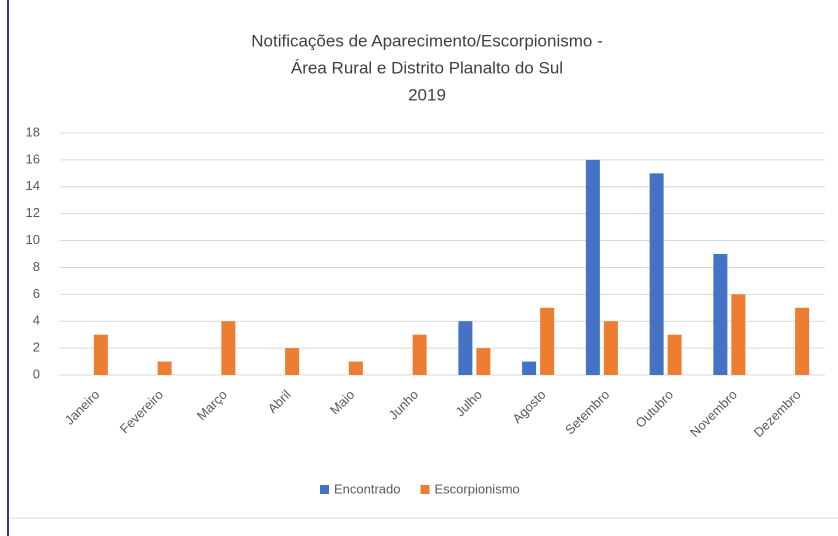 The height and width of the screenshot is (536, 838). Describe the element at coordinates (427, 67) in the screenshot. I see `chart-title: Área Rural e Distrito Planalto do Sul` at that location.